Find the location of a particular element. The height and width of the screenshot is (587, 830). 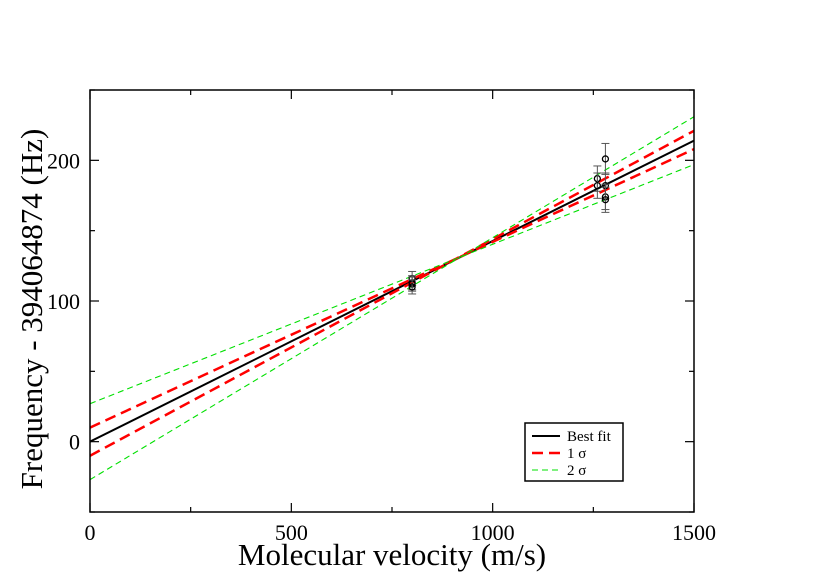

y-tick-label: 0 is located at coordinates (74, 442).